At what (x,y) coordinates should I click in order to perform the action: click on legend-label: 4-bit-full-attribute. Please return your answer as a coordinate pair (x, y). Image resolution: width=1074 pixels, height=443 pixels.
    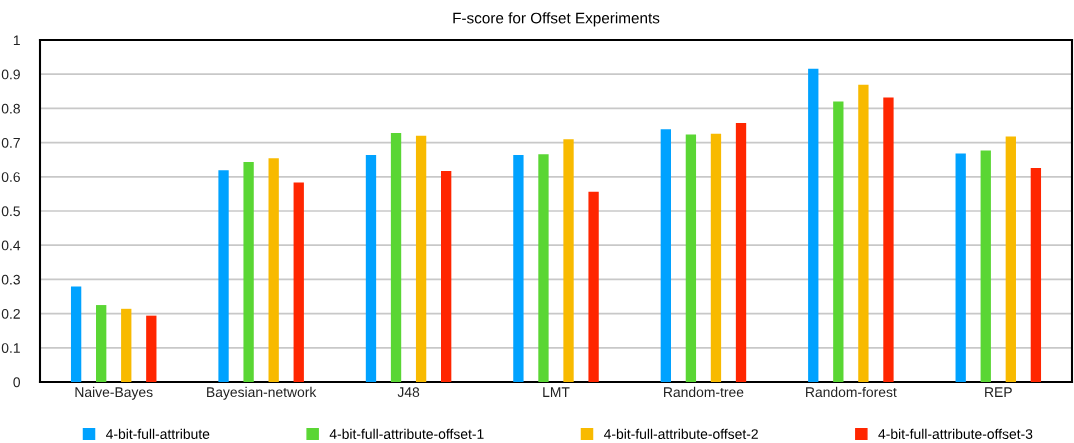
    Looking at the image, I should click on (158, 433).